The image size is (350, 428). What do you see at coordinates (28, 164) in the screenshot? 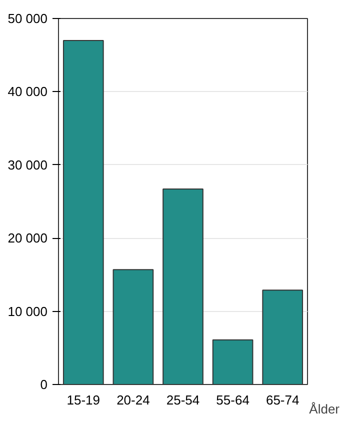
I see `y-tick-label: 30 000` at bounding box center [28, 164].